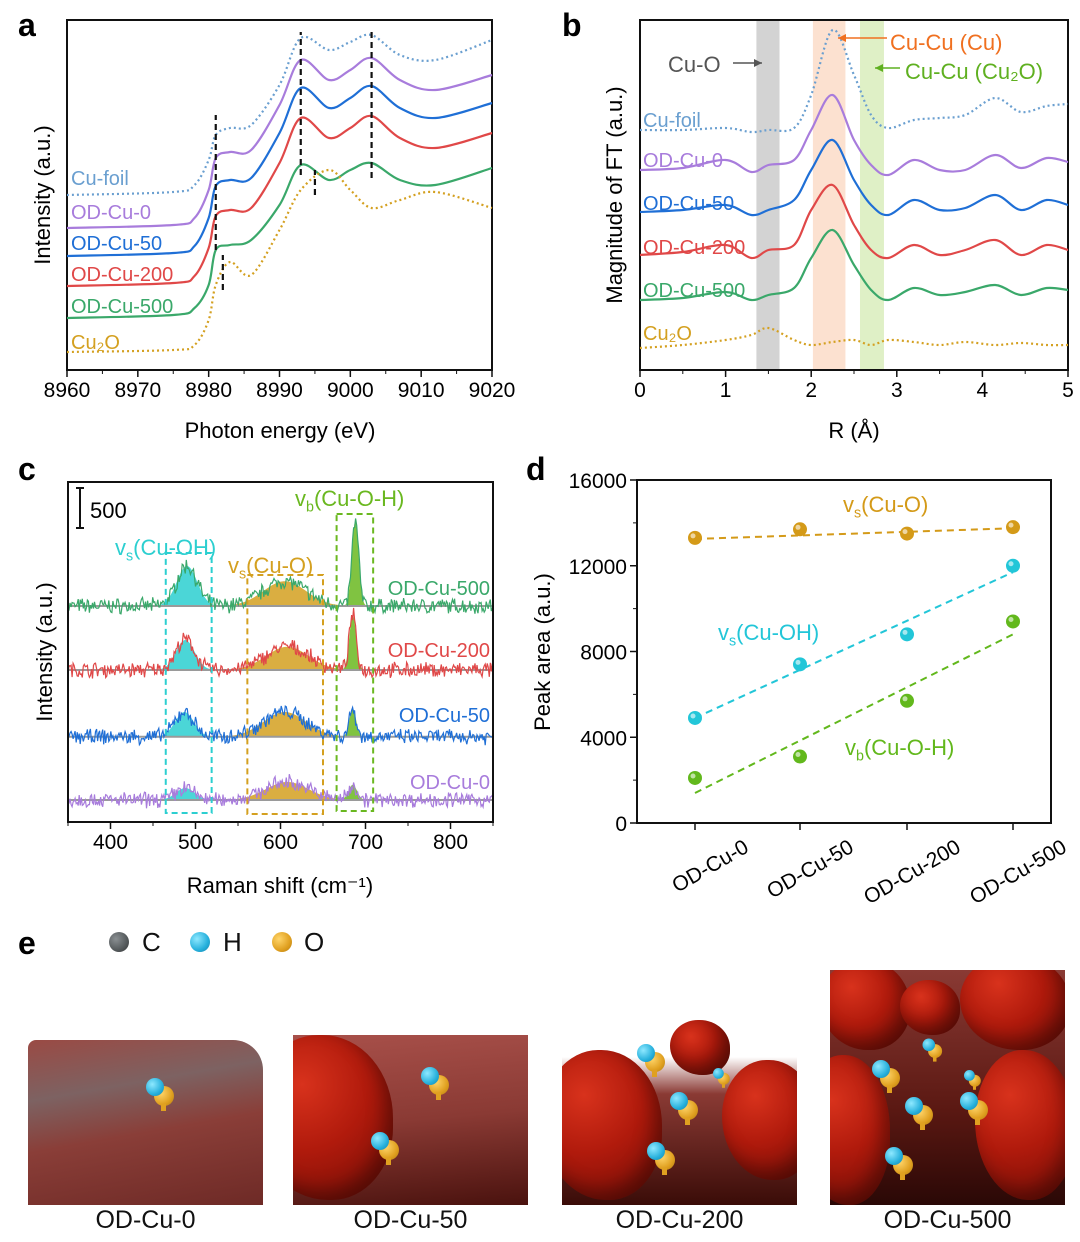  What do you see at coordinates (27, 25) in the screenshot?
I see `panel-label-a: a` at bounding box center [27, 25].